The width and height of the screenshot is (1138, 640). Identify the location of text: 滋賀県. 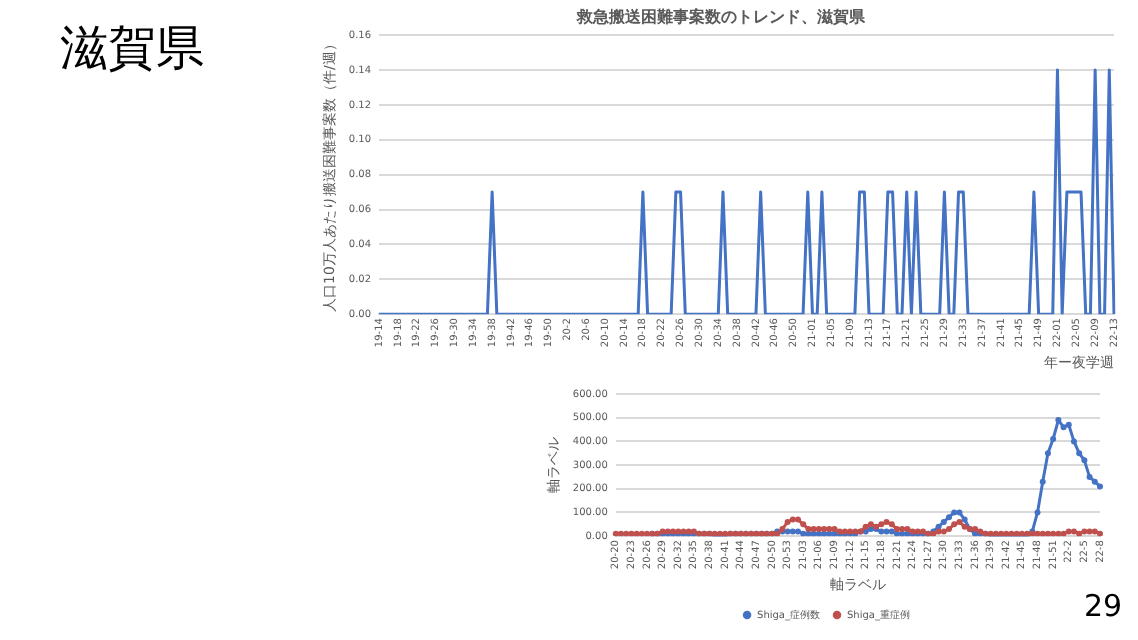
(132, 49).